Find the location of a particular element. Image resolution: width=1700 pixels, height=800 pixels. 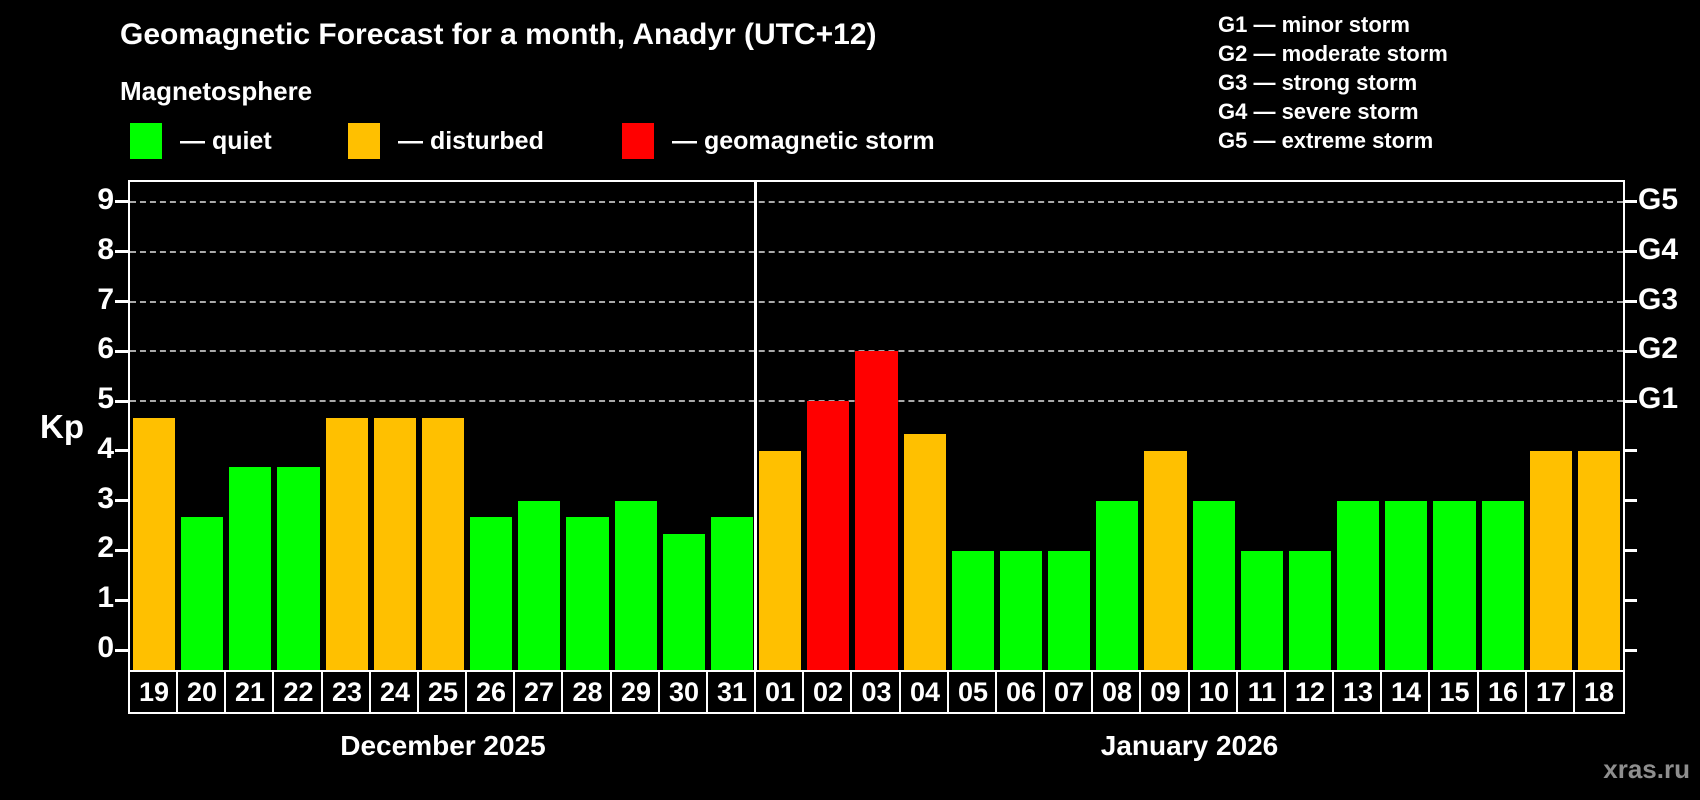

day-label-14: 14 is located at coordinates (1406, 692).